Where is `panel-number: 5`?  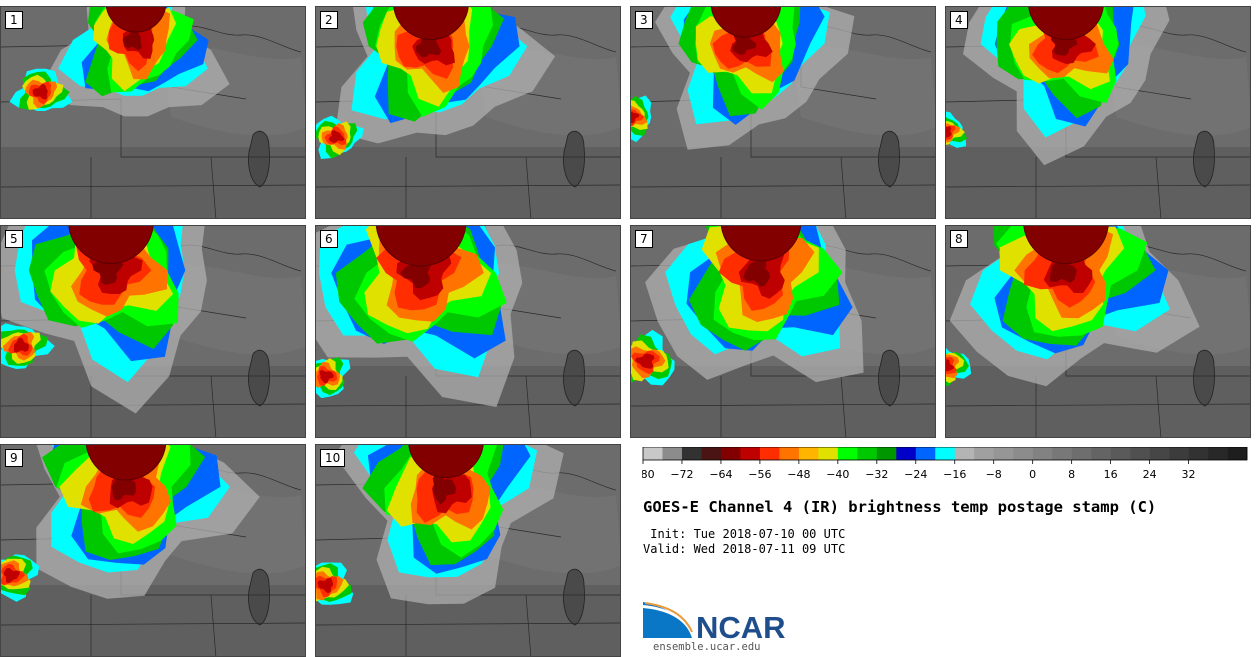
panel-number: 5 is located at coordinates (14, 239).